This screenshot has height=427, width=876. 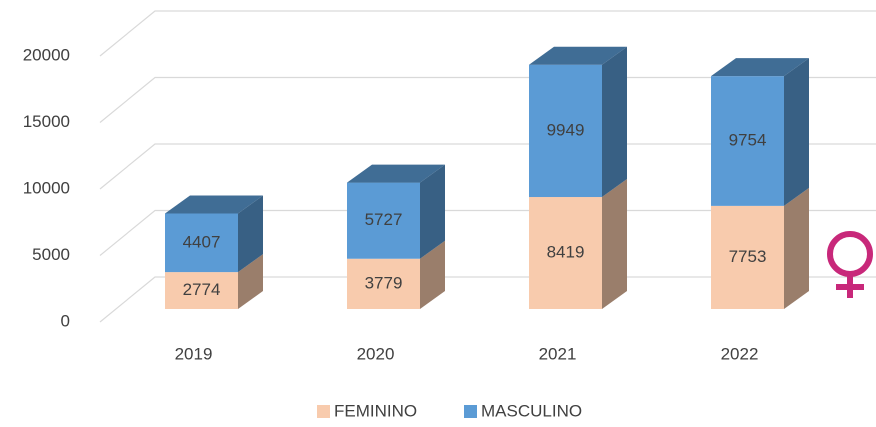 What do you see at coordinates (531, 410) in the screenshot?
I see `legend-label: MASCULINO` at bounding box center [531, 410].